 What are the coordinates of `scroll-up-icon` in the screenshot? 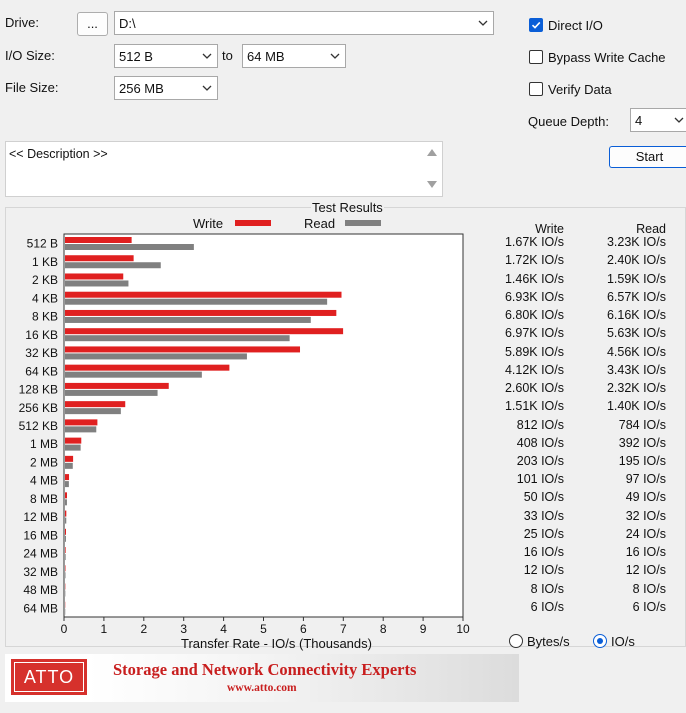 It's located at (432, 152).